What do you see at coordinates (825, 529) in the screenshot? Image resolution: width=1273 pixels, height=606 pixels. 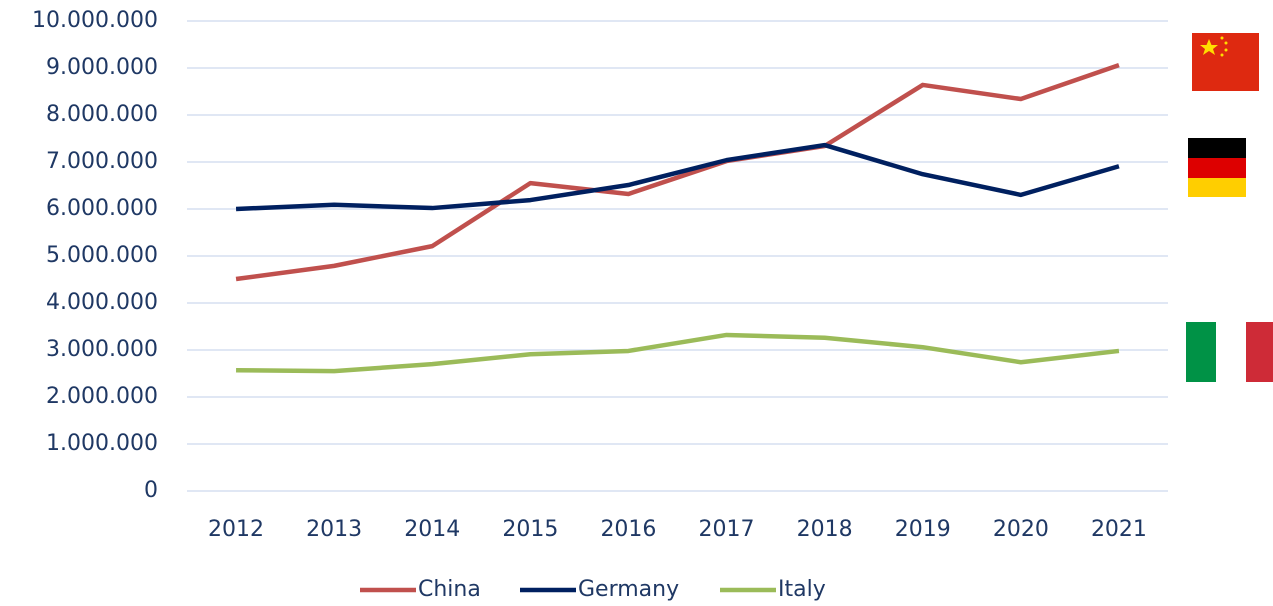 I see `x-tick-label: 2018` at bounding box center [825, 529].